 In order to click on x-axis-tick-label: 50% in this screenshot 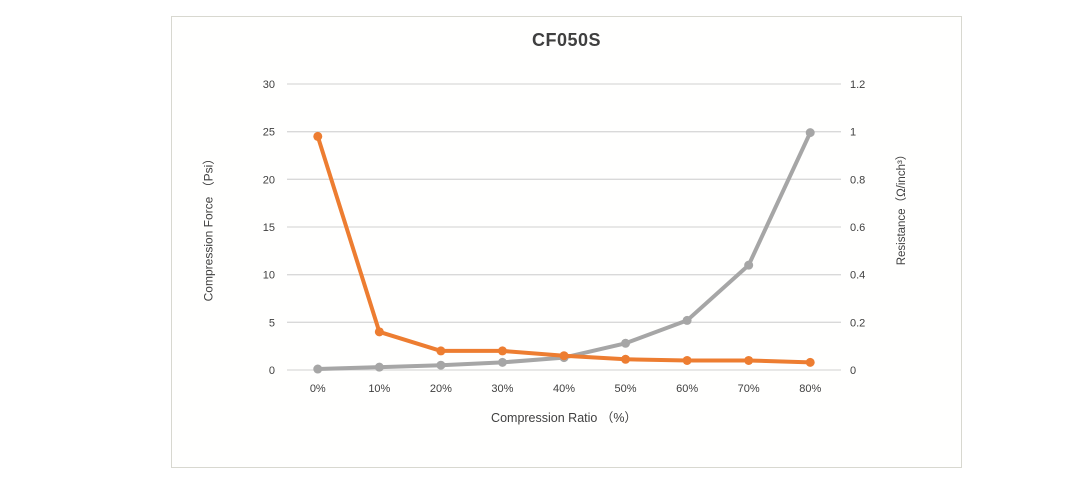, I will do `click(626, 389)`.